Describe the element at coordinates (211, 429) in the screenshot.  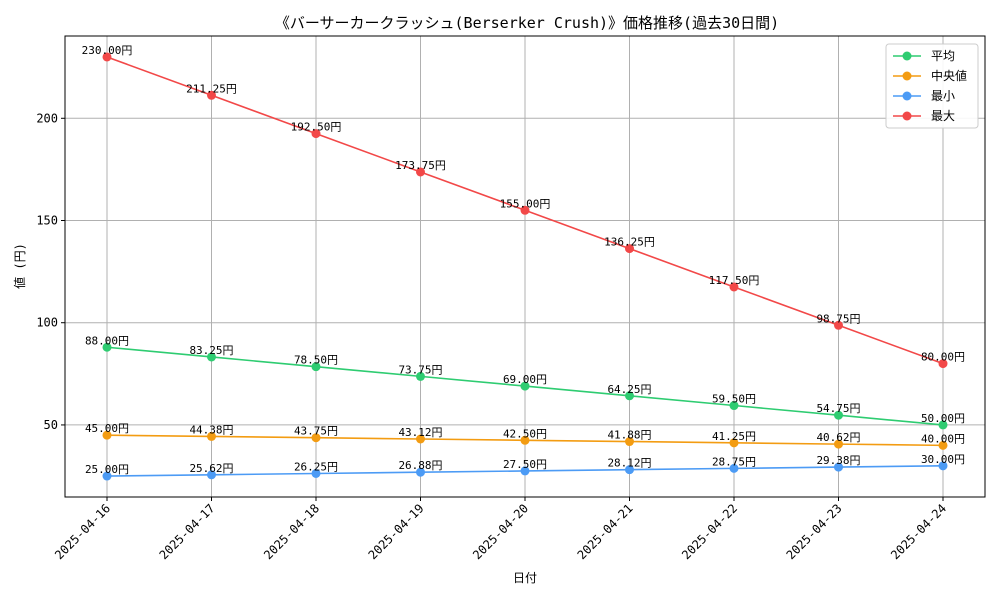
I see `data-label: 44.38円` at that location.